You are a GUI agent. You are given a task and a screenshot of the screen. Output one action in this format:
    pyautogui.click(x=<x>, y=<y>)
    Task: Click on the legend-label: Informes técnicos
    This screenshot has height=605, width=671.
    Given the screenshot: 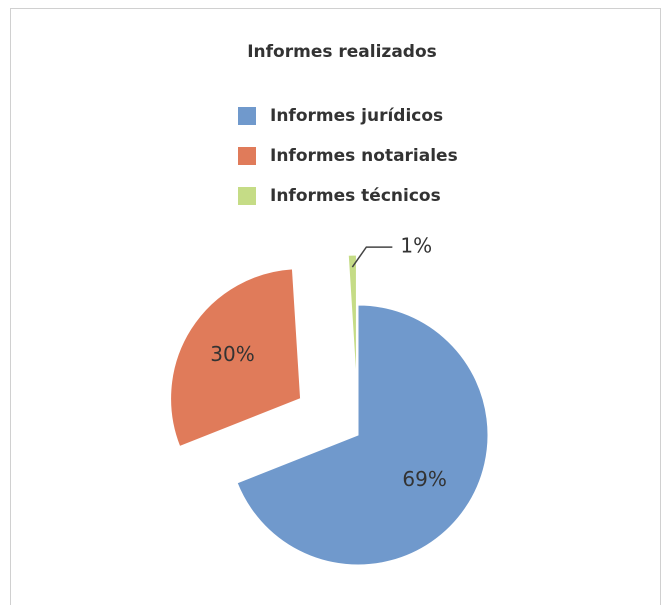 What is the action you would take?
    pyautogui.click(x=355, y=196)
    